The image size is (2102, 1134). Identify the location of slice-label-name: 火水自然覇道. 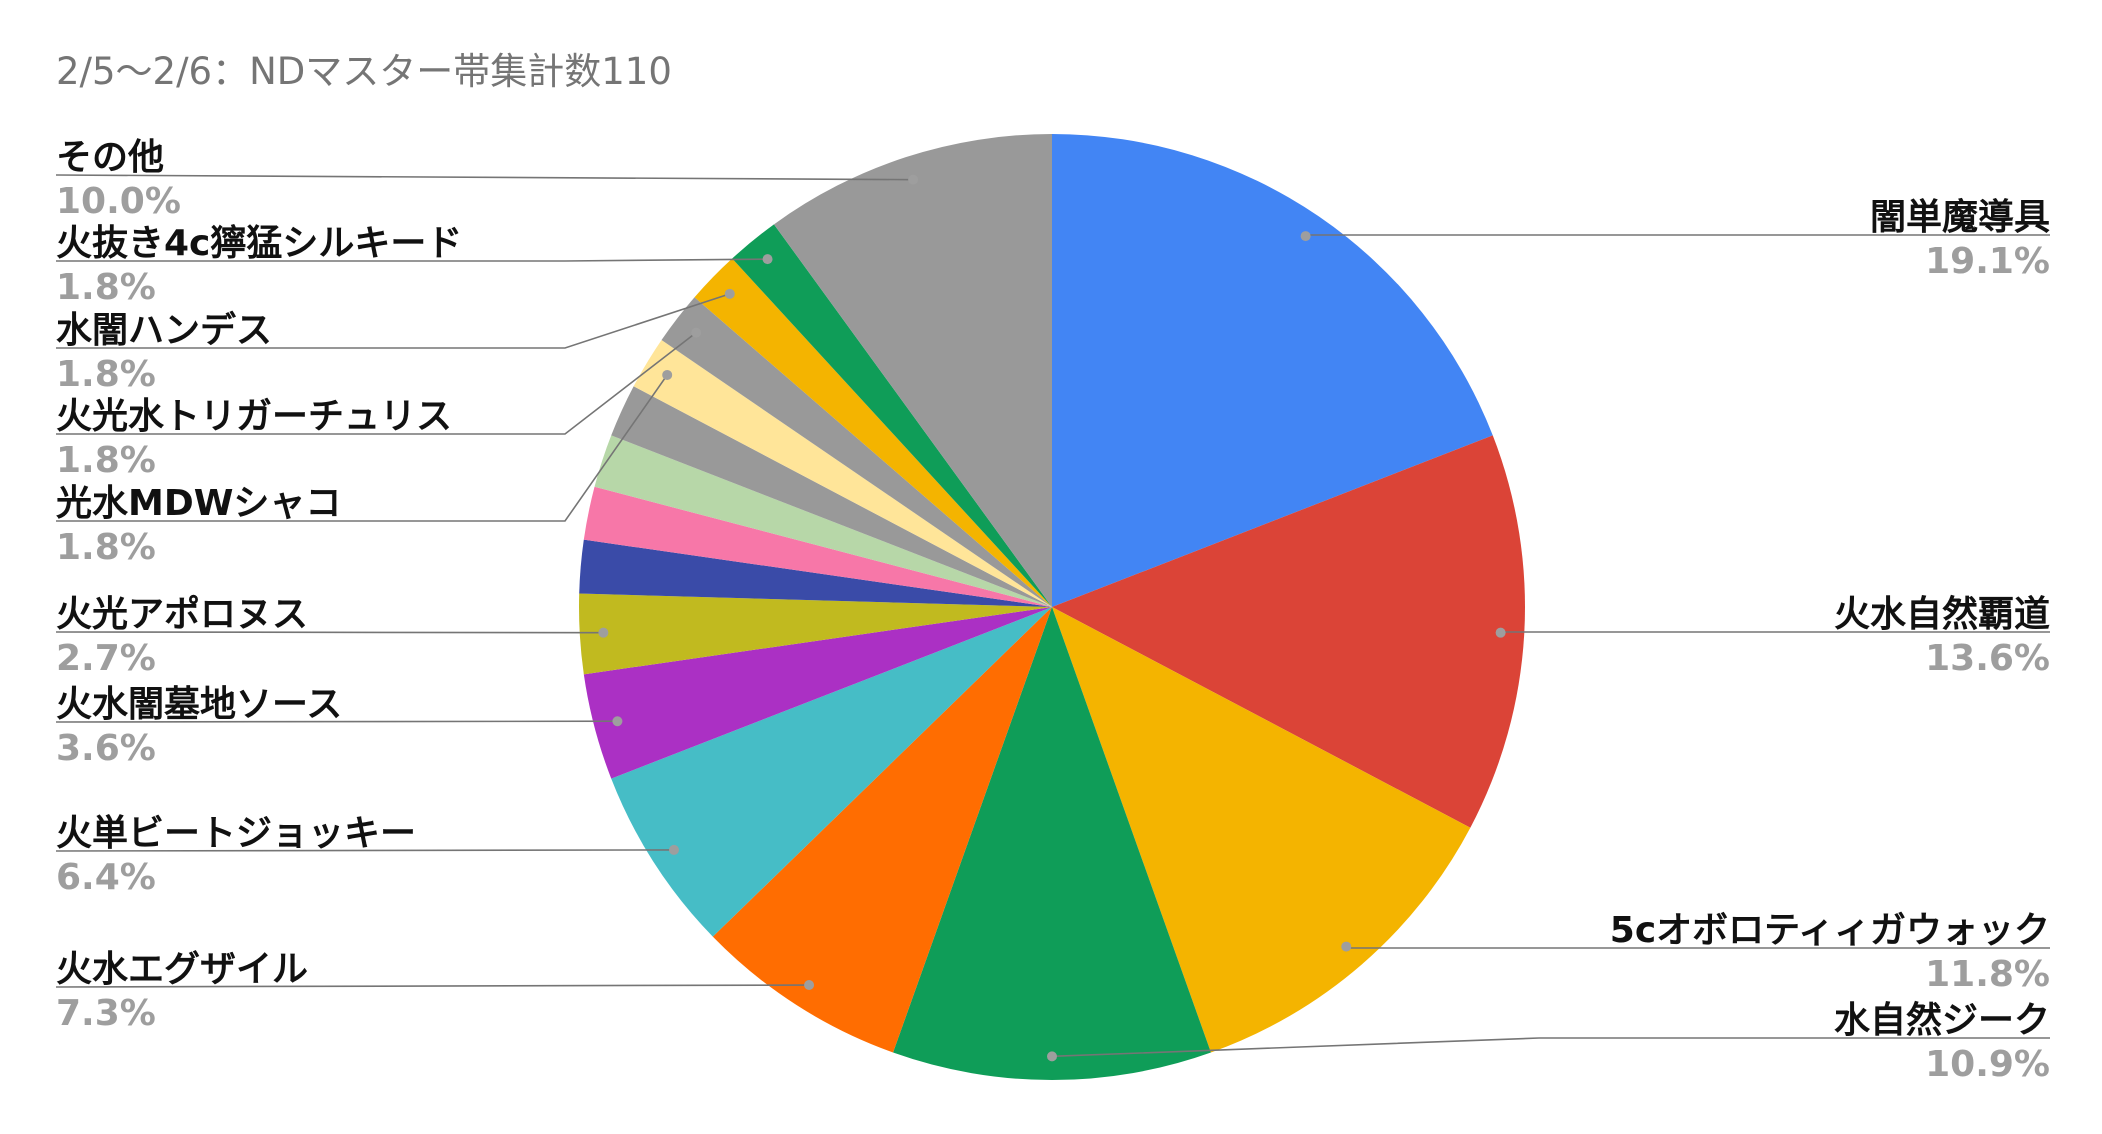
(1942, 614).